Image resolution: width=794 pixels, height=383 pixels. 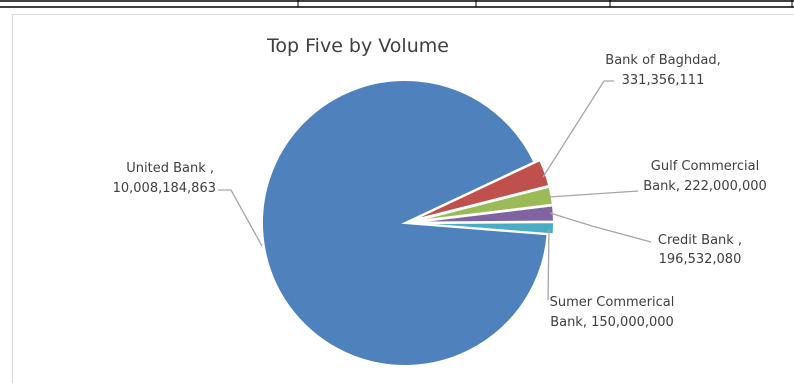 What do you see at coordinates (357, 46) in the screenshot?
I see `chart-title: Top Five by Volume` at bounding box center [357, 46].